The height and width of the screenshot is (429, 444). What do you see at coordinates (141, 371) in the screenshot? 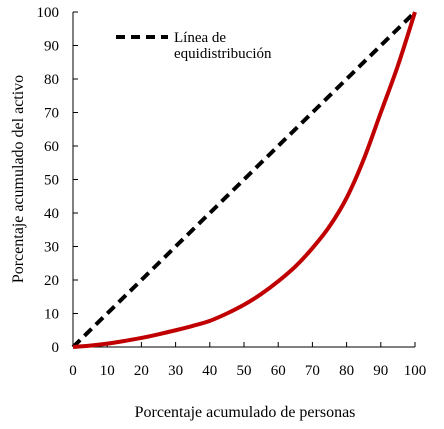
I see `x-tick-label: 20` at bounding box center [141, 371].